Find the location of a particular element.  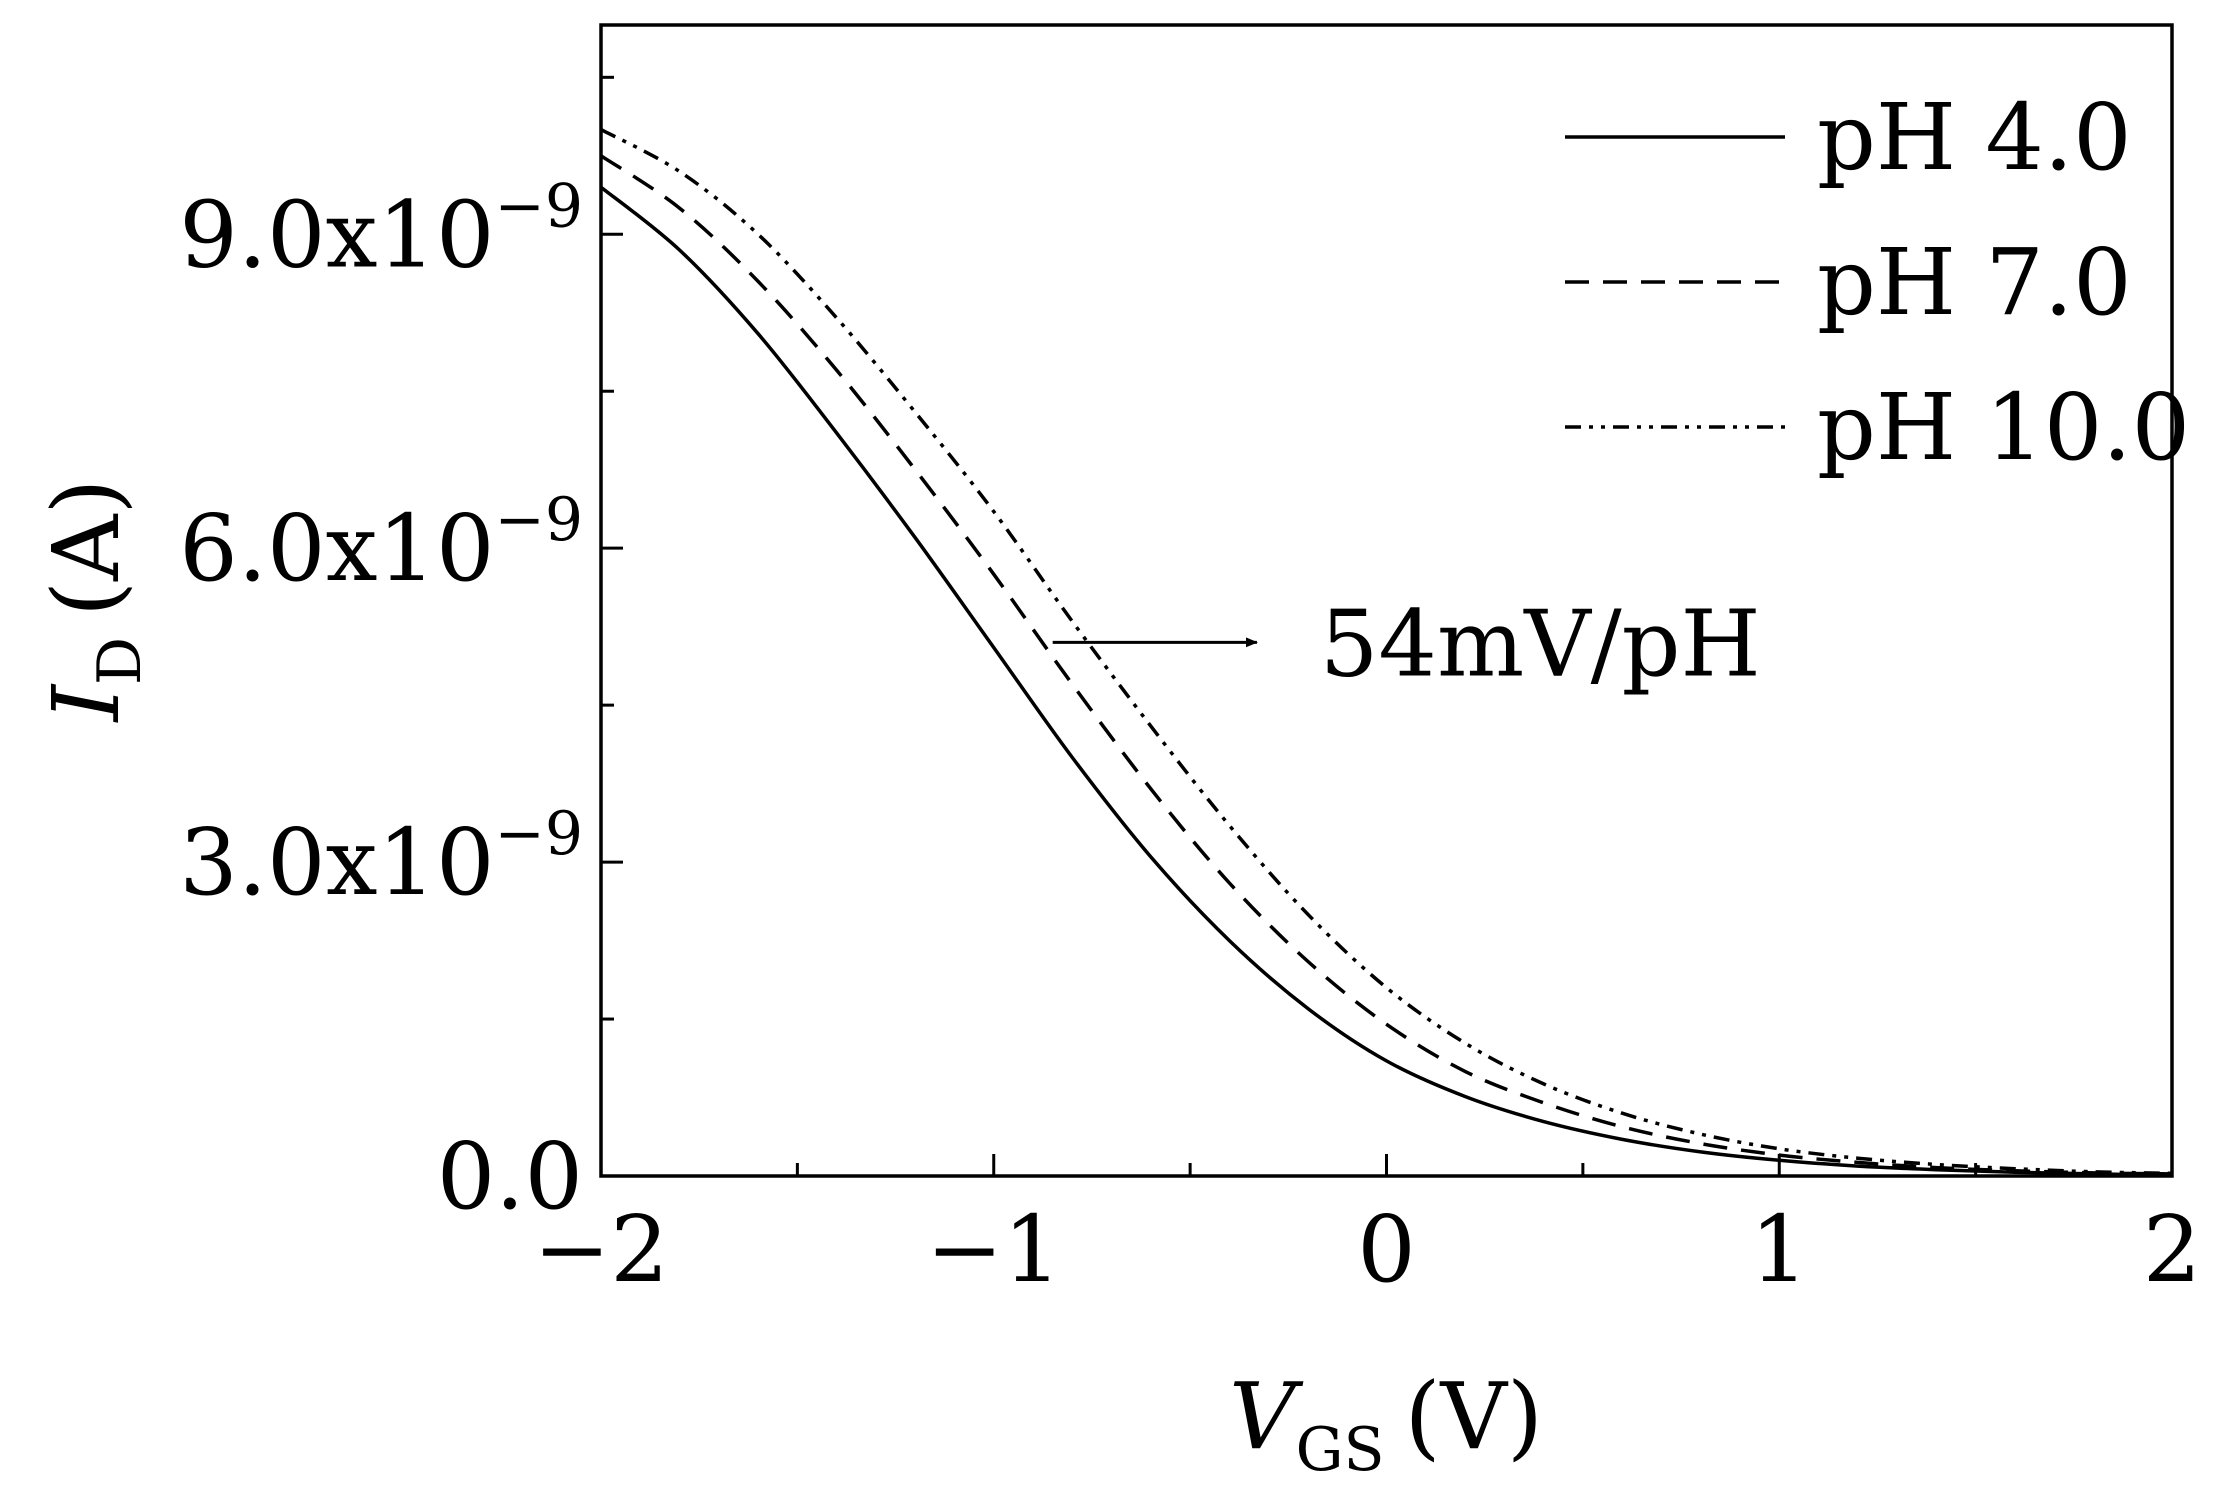

y-tick-mantissa: 6.0x10 is located at coordinates (336, 548).